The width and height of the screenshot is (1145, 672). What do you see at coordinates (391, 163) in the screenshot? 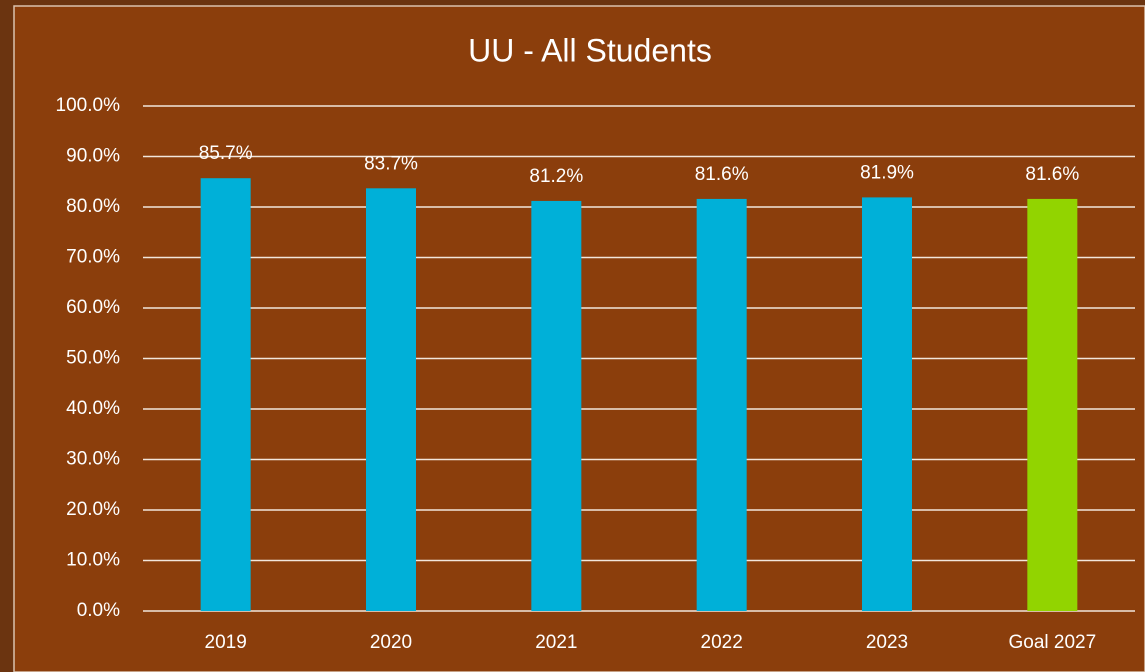
I see `data-label: 83.7%` at bounding box center [391, 163].